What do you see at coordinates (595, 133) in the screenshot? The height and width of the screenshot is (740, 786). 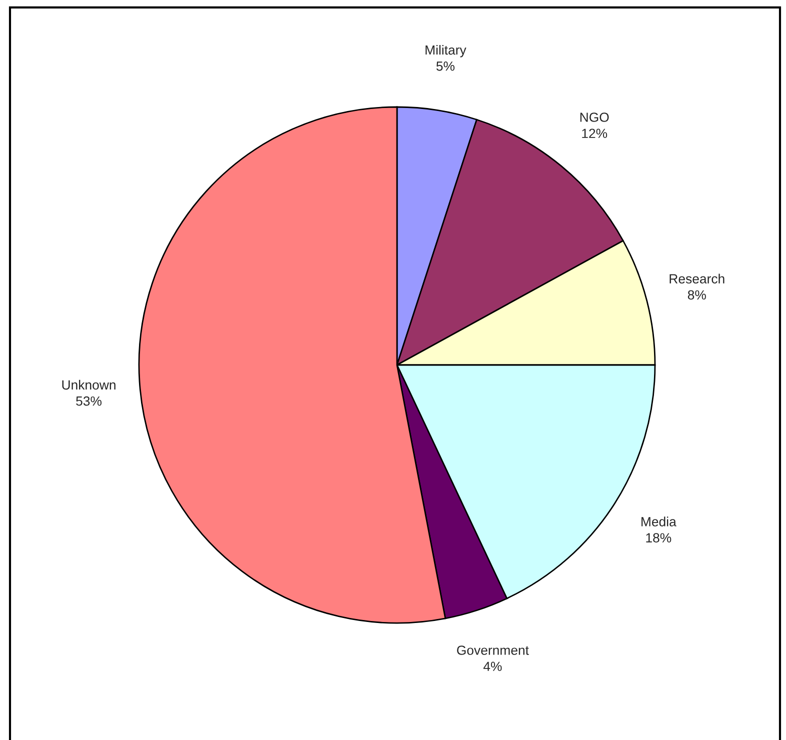 I see `data-label: 12%` at bounding box center [595, 133].